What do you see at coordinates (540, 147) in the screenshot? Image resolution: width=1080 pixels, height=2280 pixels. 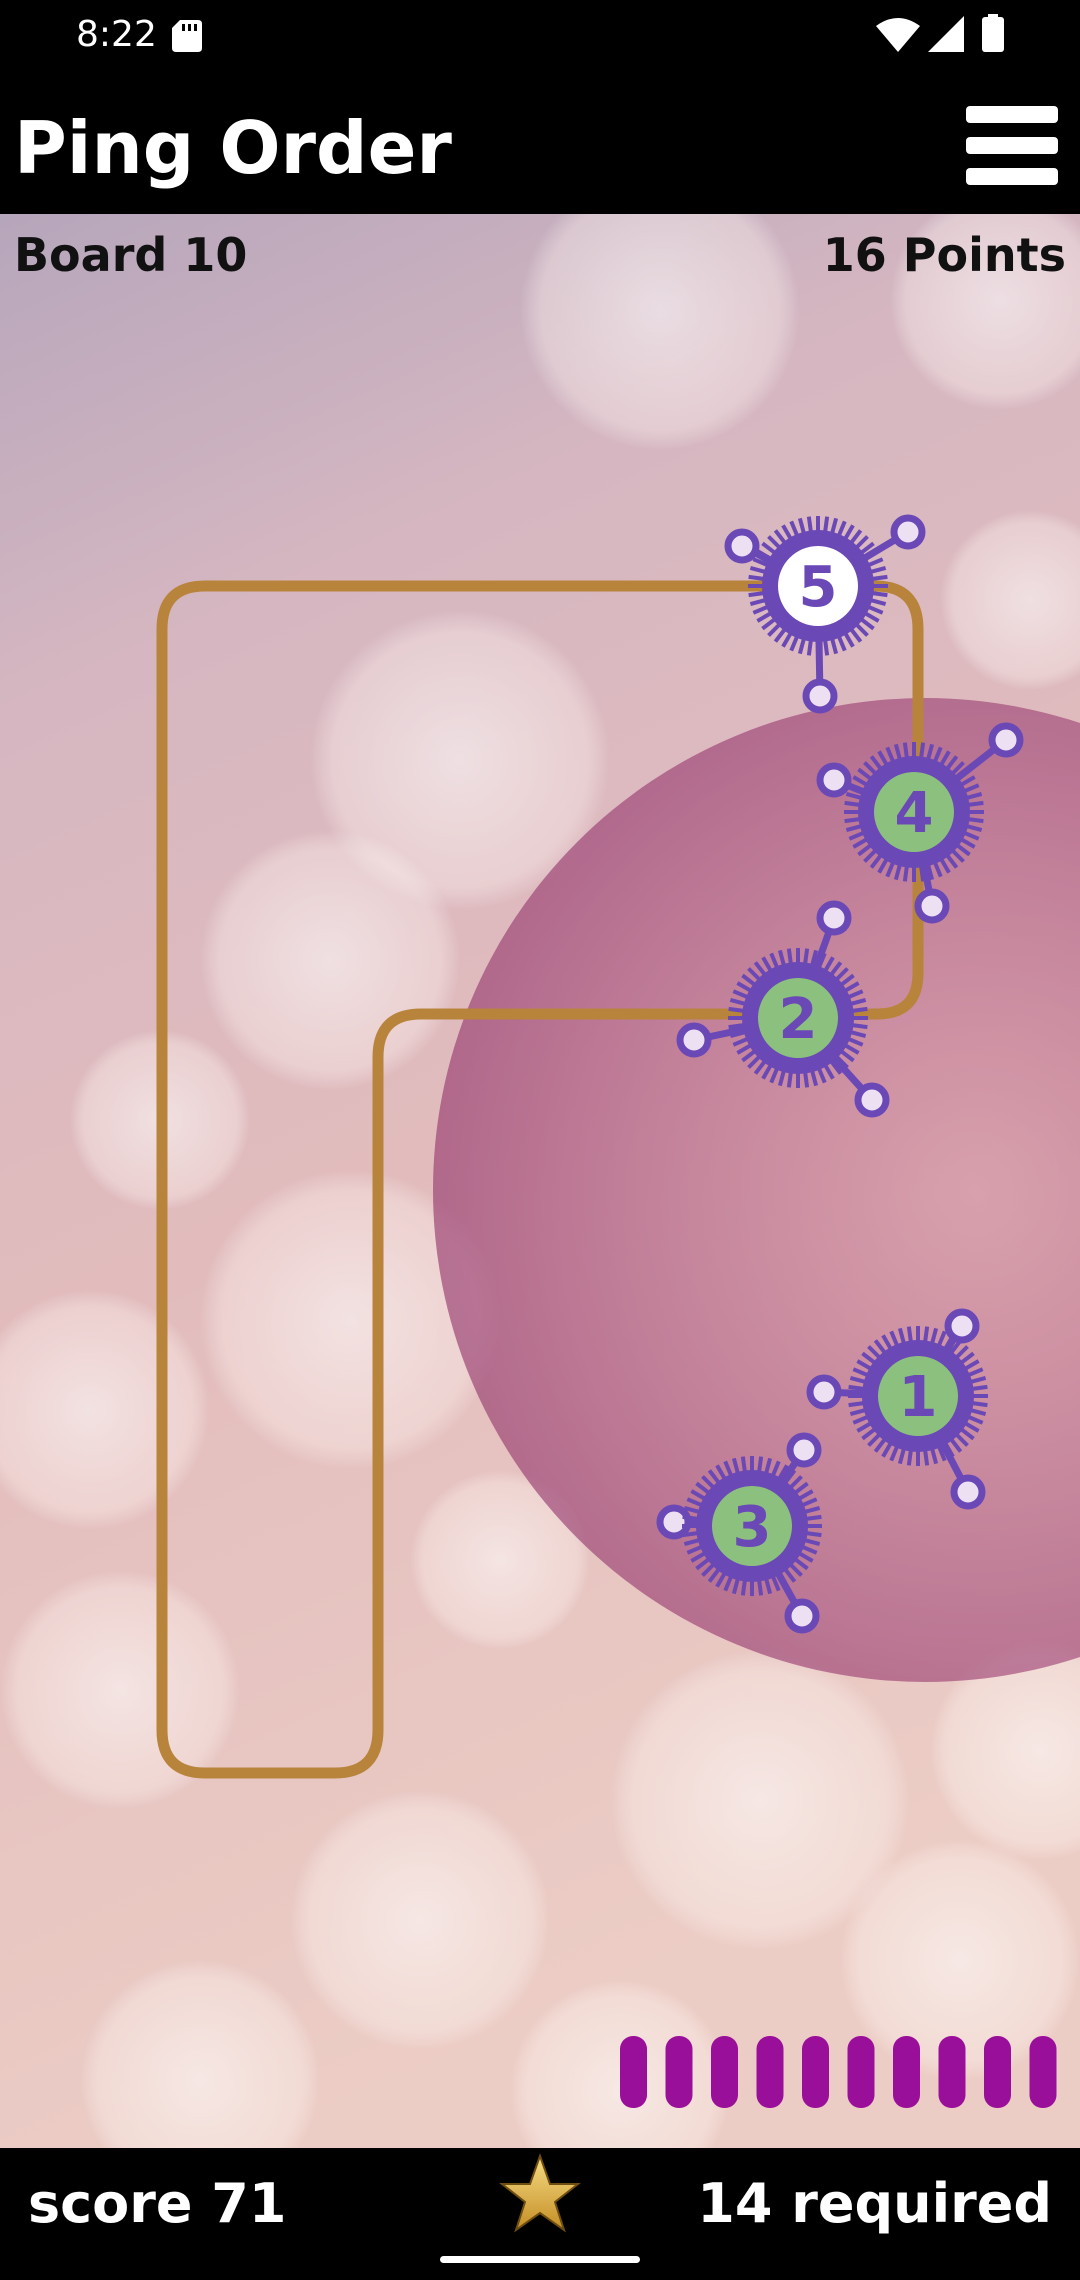 I see `app-bar: Ping Order` at bounding box center [540, 147].